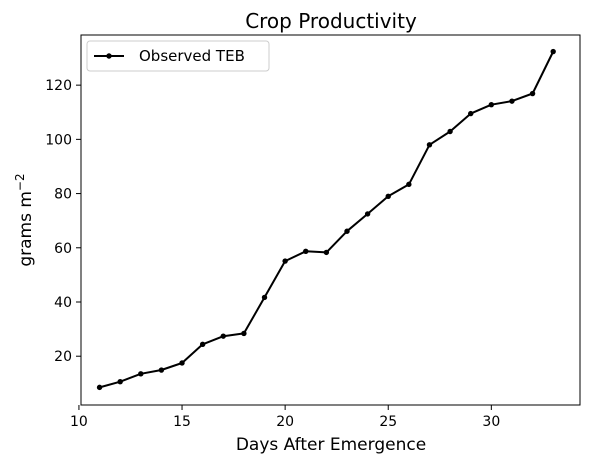 The height and width of the screenshot is (465, 589). I want to click on y-axis: 20 40 60 80 100 120, so click(63, 221).